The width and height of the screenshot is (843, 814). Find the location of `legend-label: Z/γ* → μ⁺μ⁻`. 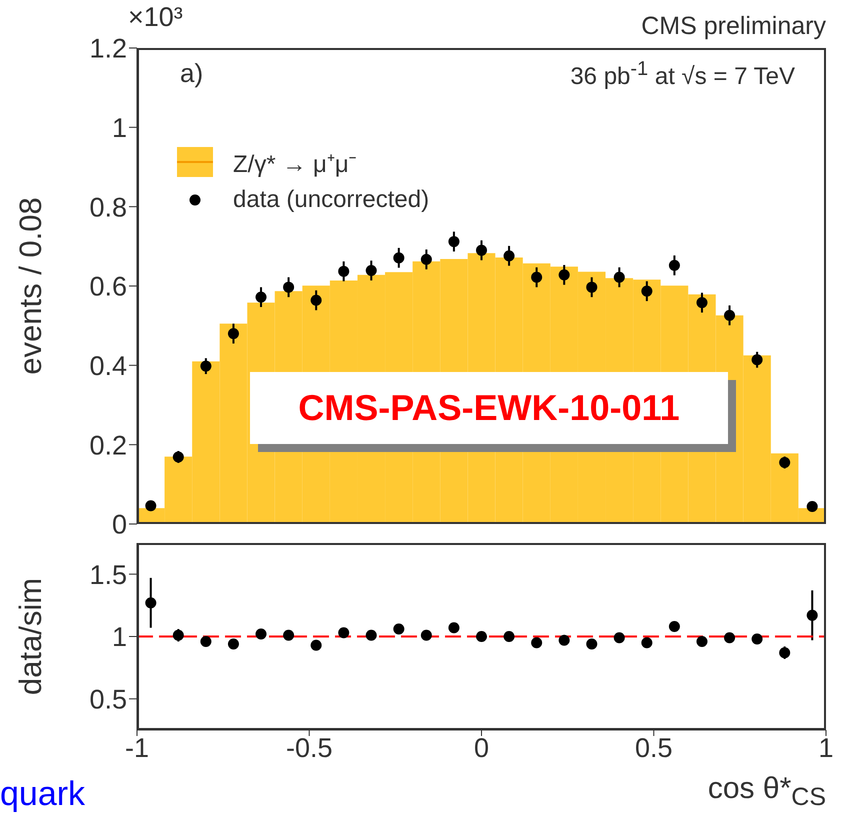

legend-label: Z/γ* → μ⁺μ⁻ is located at coordinates (295, 164).